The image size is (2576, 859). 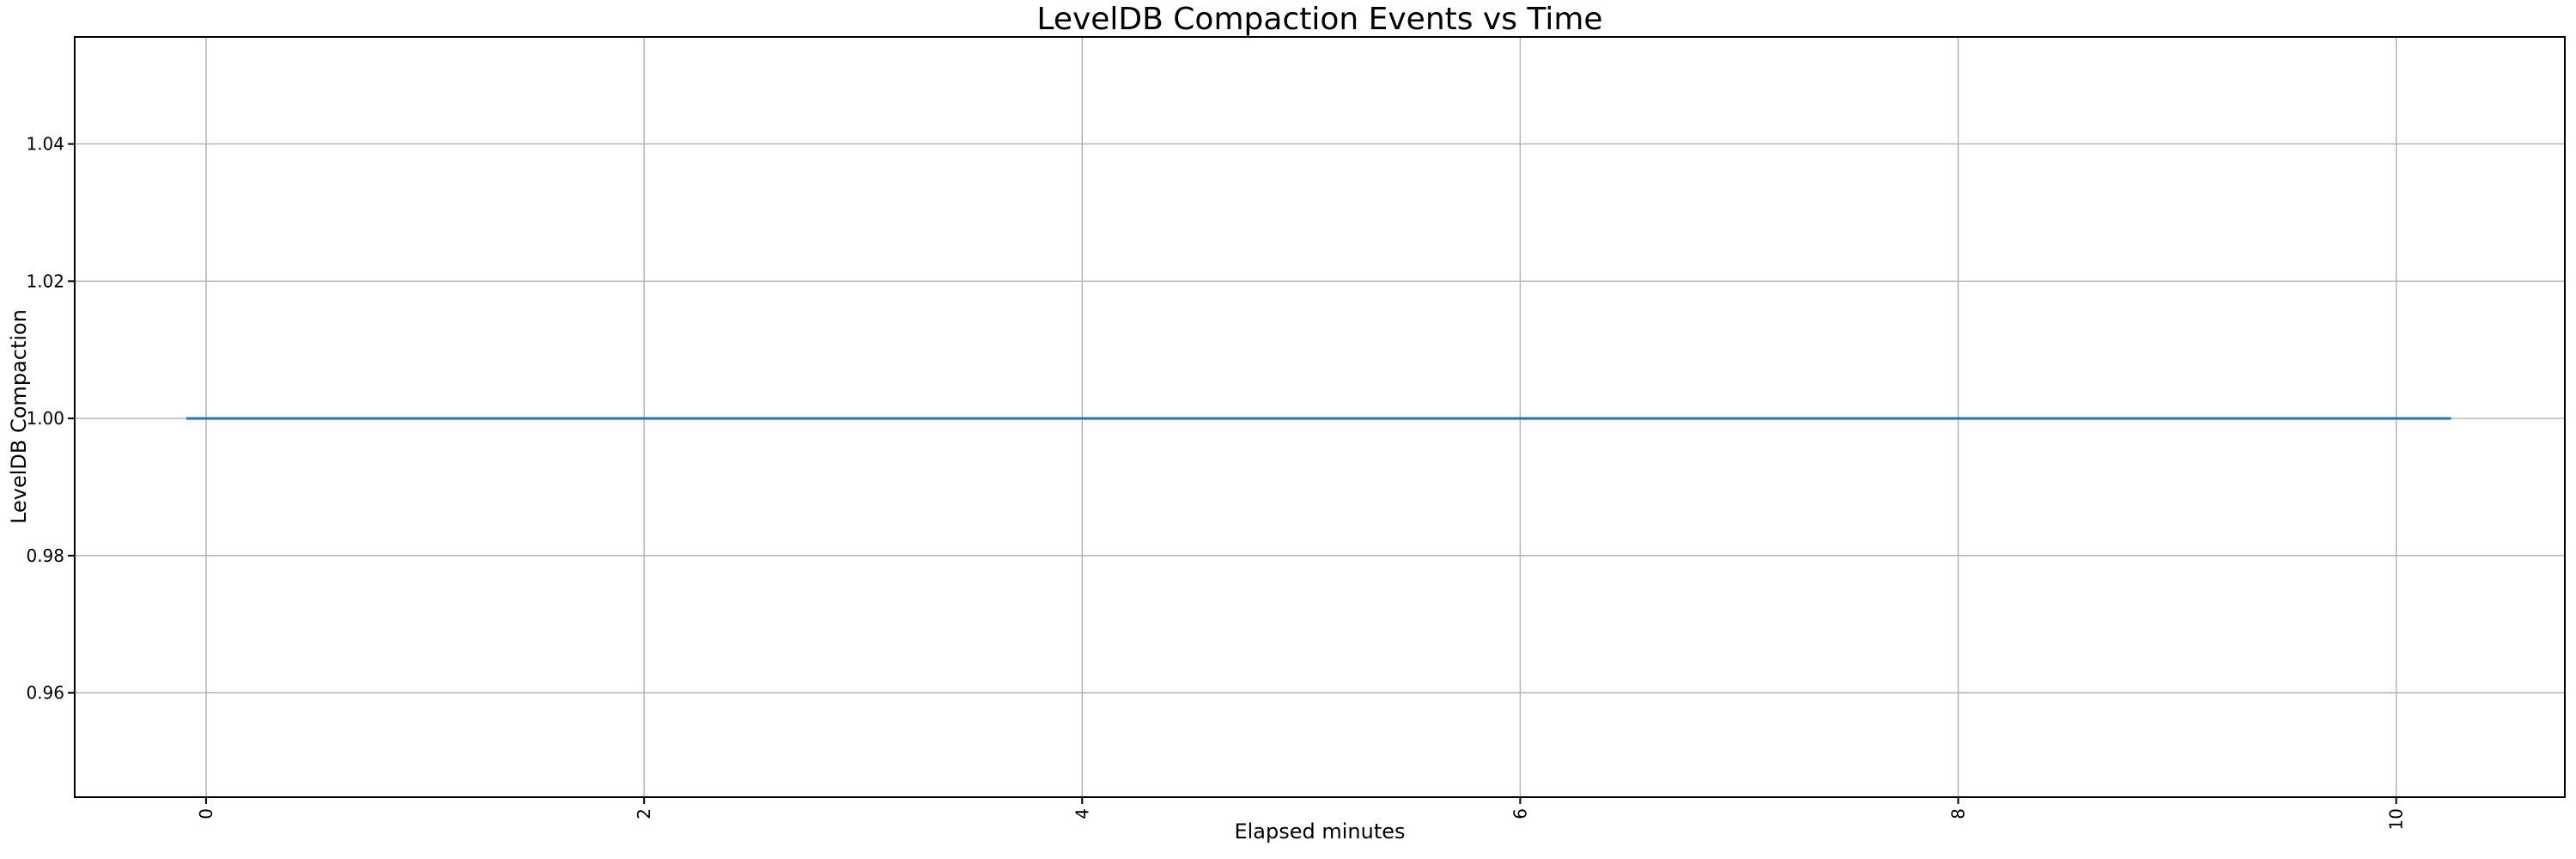 I want to click on y-axis-label: LevelDB Compaction, so click(x=19, y=417).